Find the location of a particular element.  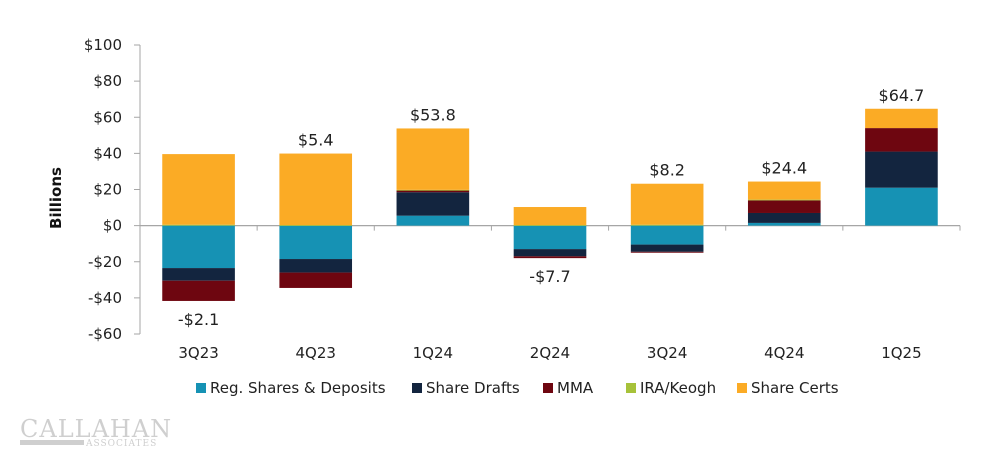

y-tick-label: $40 is located at coordinates (107, 153).